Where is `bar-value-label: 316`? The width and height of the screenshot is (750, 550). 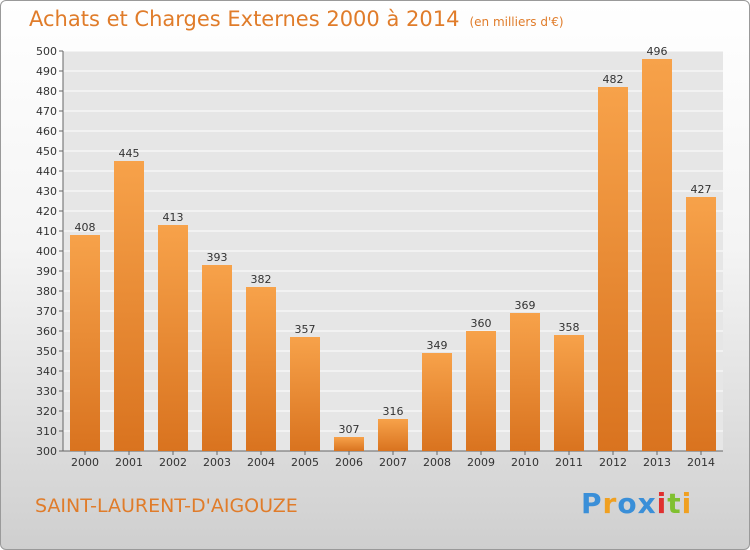
bar-value-label: 316 is located at coordinates (393, 411).